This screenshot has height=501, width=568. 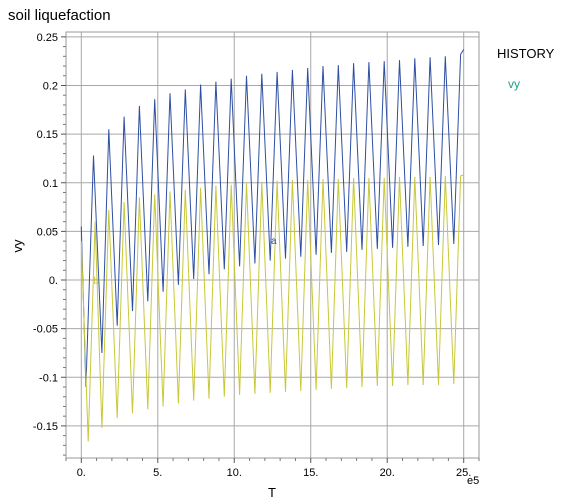 What do you see at coordinates (17, 246) in the screenshot?
I see `y-axis-label: vy` at bounding box center [17, 246].